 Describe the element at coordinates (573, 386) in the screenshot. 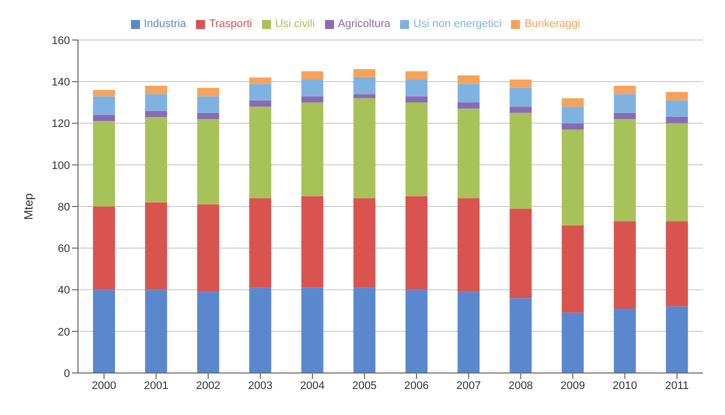

I see `x-tick-label: 2009` at that location.